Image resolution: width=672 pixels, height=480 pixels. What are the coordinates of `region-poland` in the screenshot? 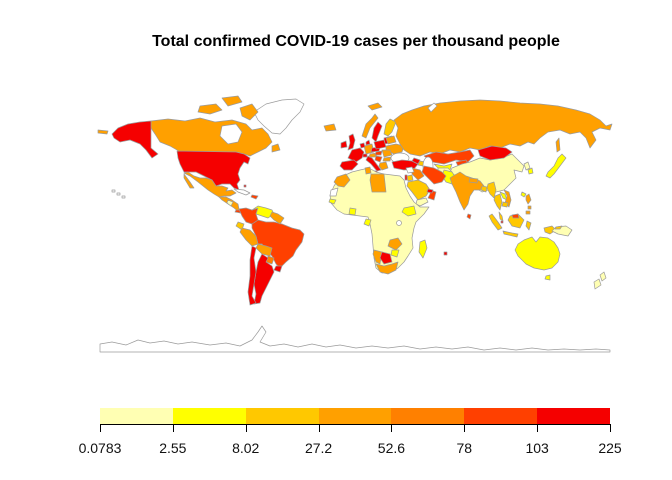 It's located at (380, 144).